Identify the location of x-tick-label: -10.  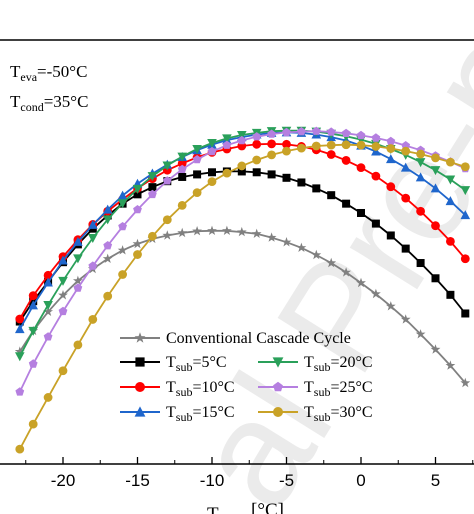
(212, 480).